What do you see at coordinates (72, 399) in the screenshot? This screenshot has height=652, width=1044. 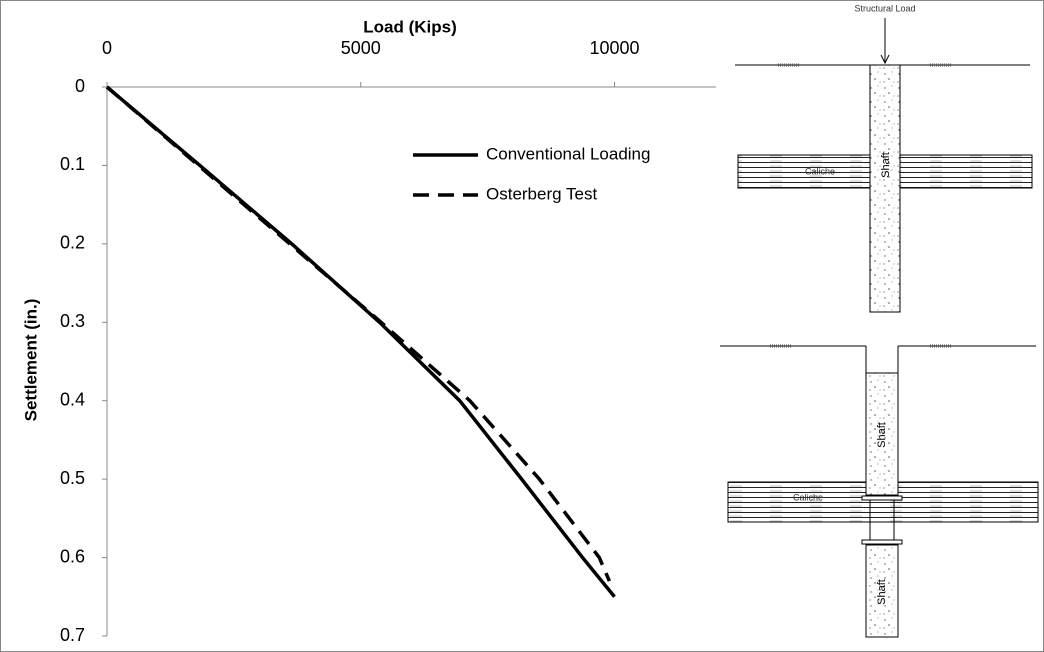 I see `y-tick-label: 0.4` at bounding box center [72, 399].